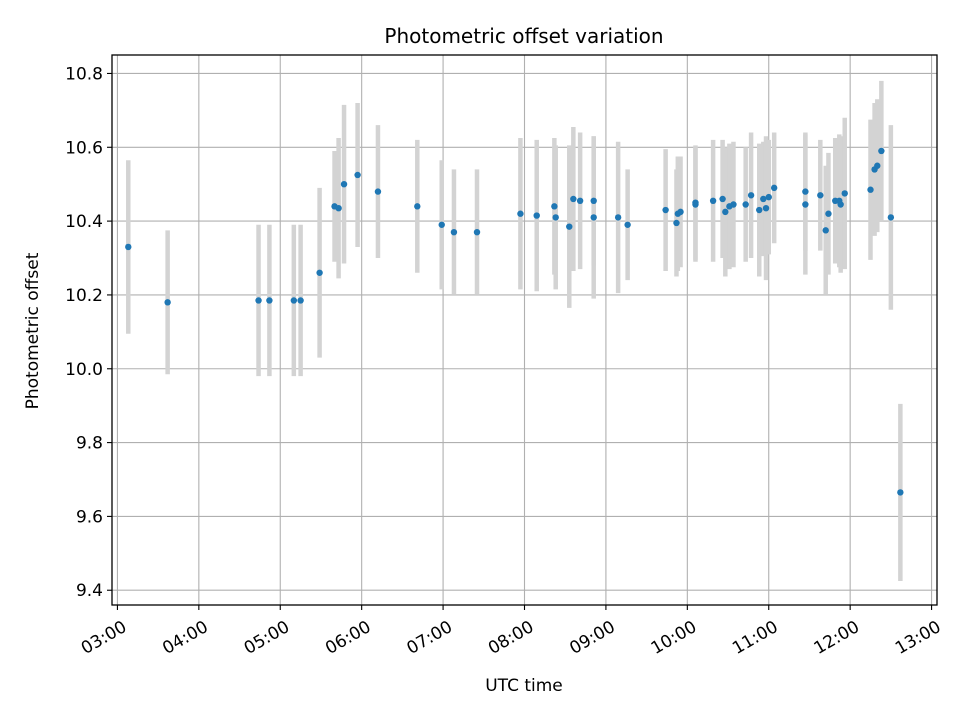  I want to click on y-tick-label: 10.6, so click(84, 148).